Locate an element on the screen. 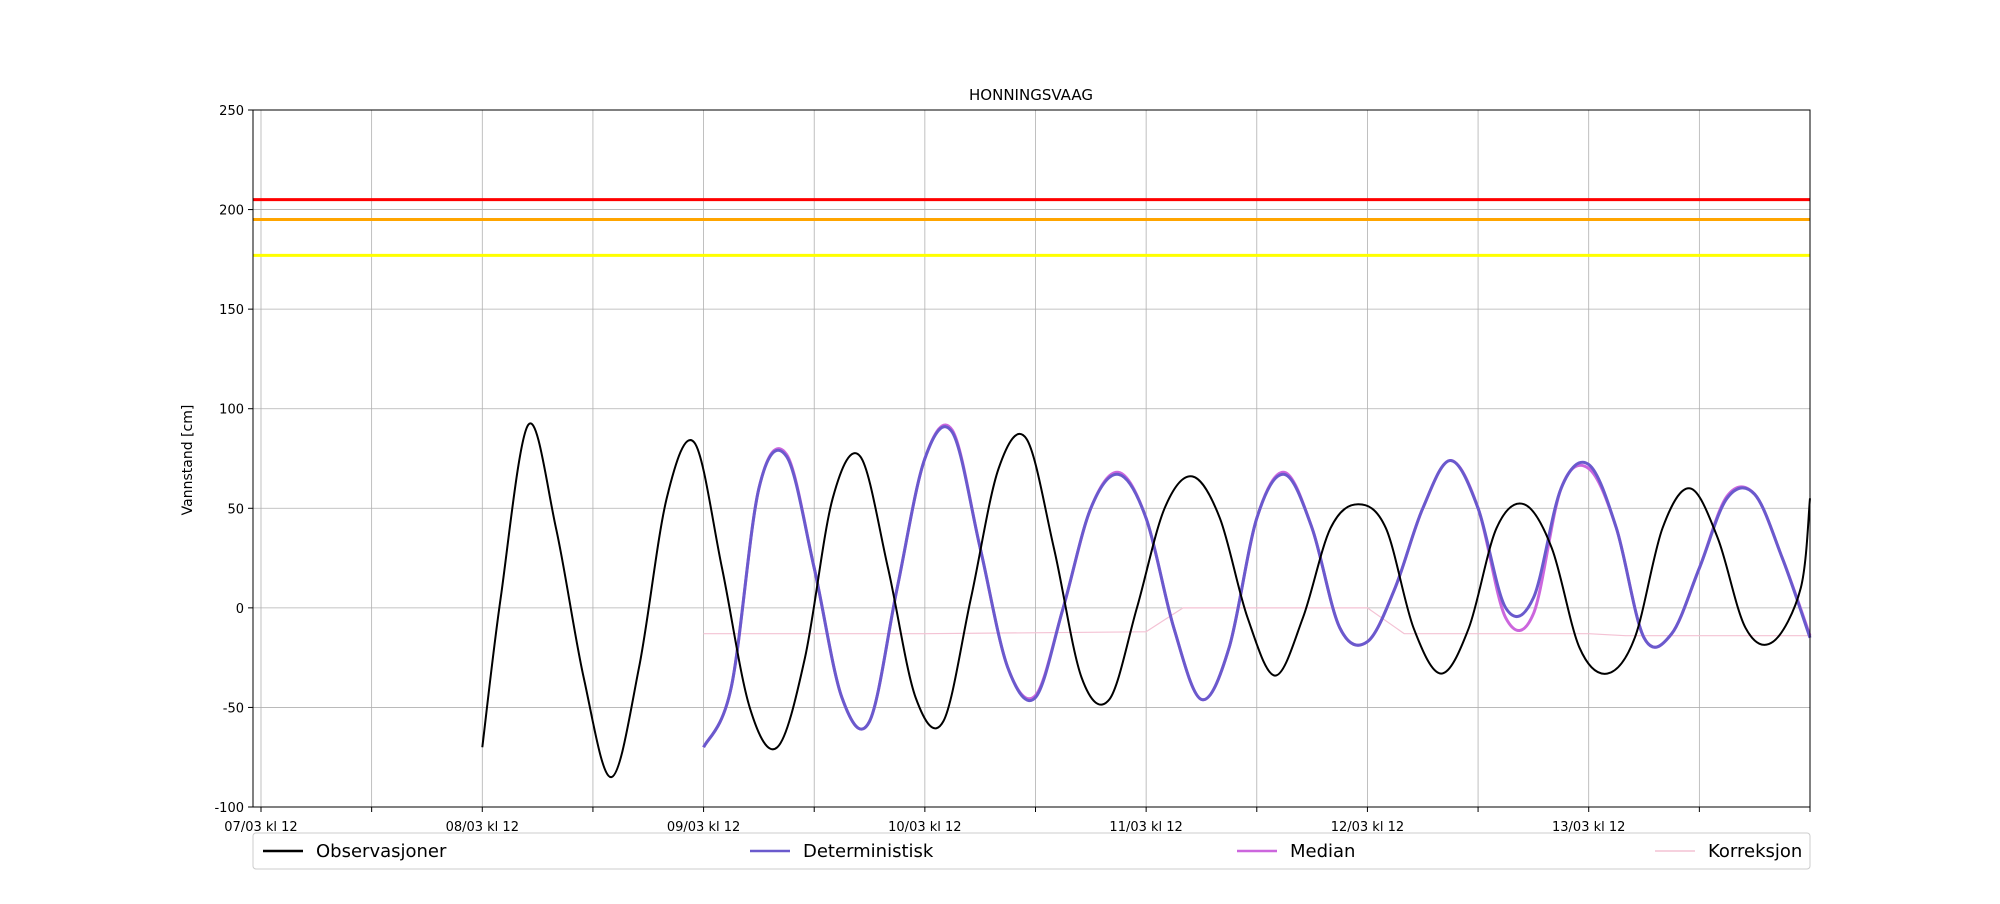 The image size is (2000, 904). legend-frame is located at coordinates (1031, 851).